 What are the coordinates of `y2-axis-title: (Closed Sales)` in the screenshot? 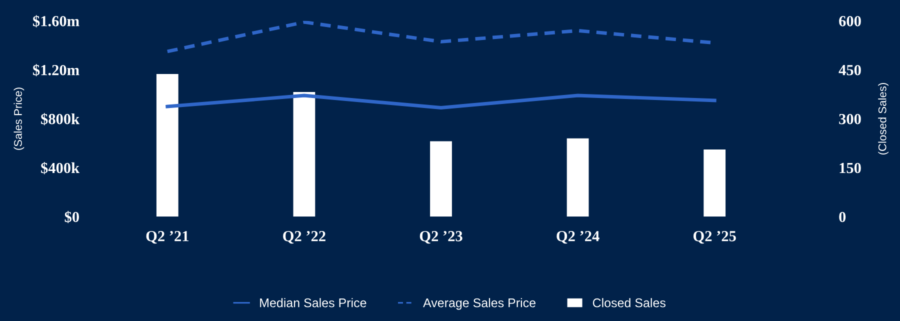 It's located at (883, 119).